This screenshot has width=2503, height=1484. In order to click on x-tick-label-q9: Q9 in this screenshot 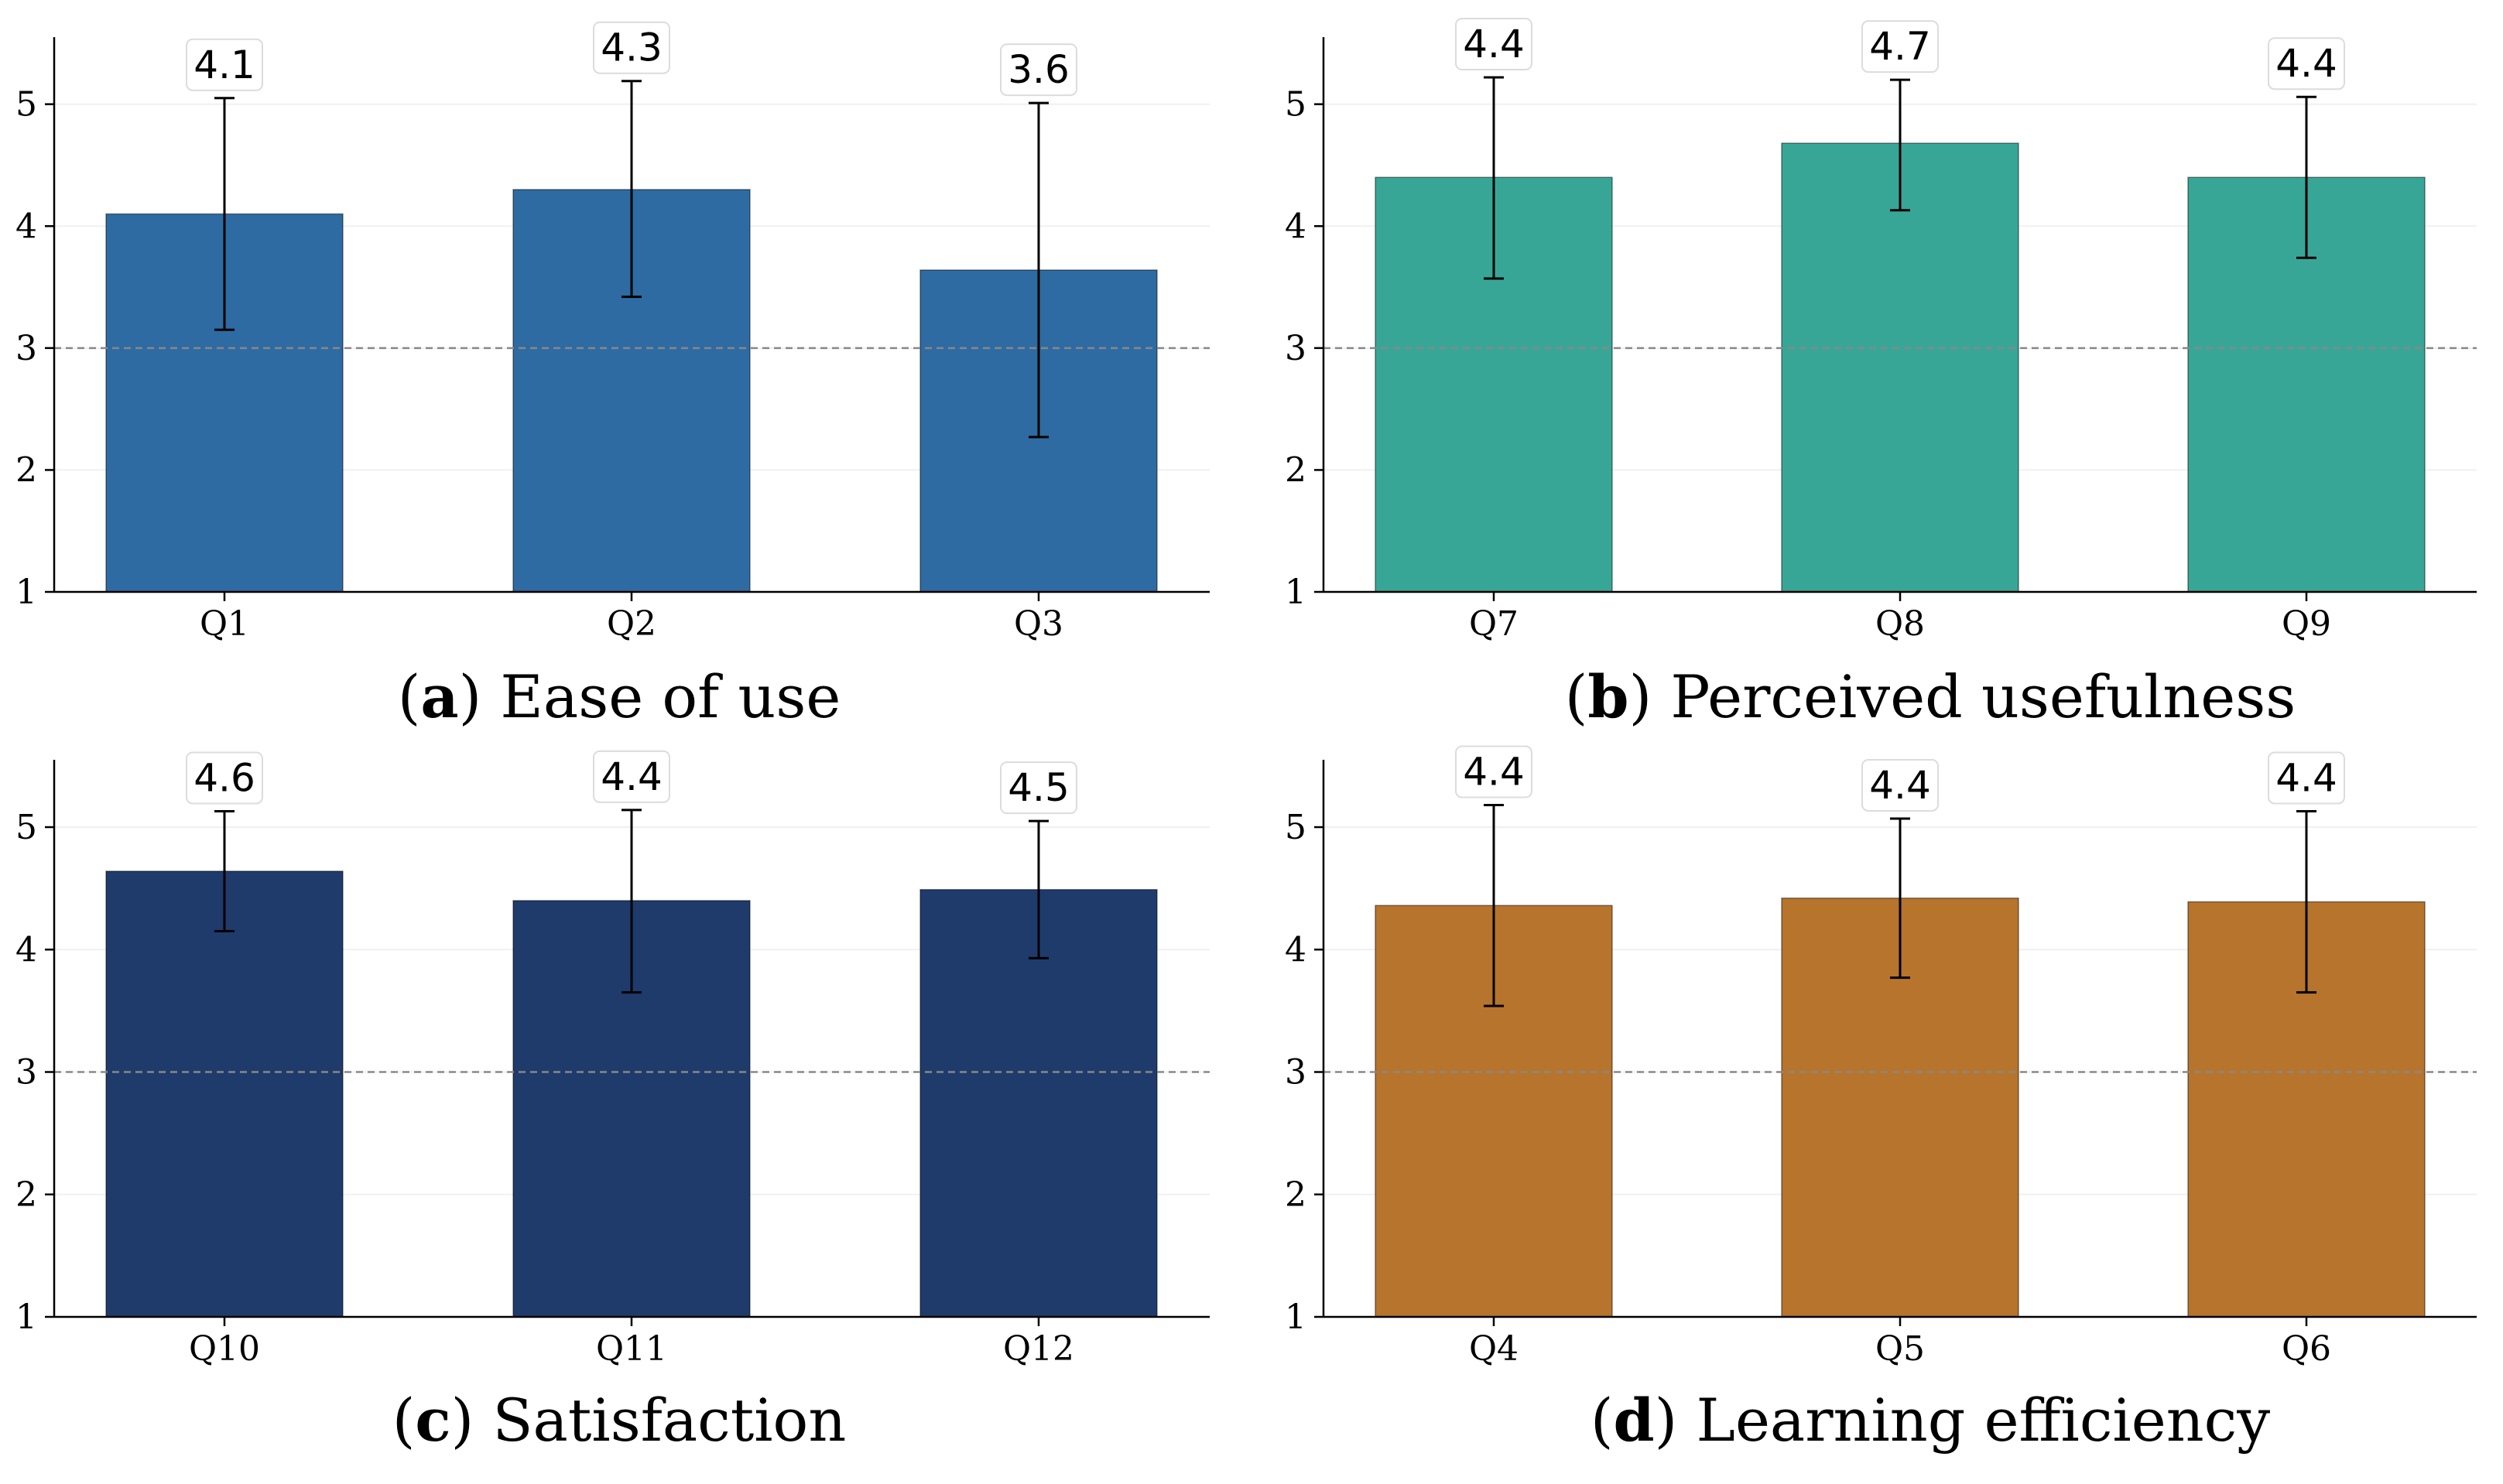, I will do `click(2306, 624)`.